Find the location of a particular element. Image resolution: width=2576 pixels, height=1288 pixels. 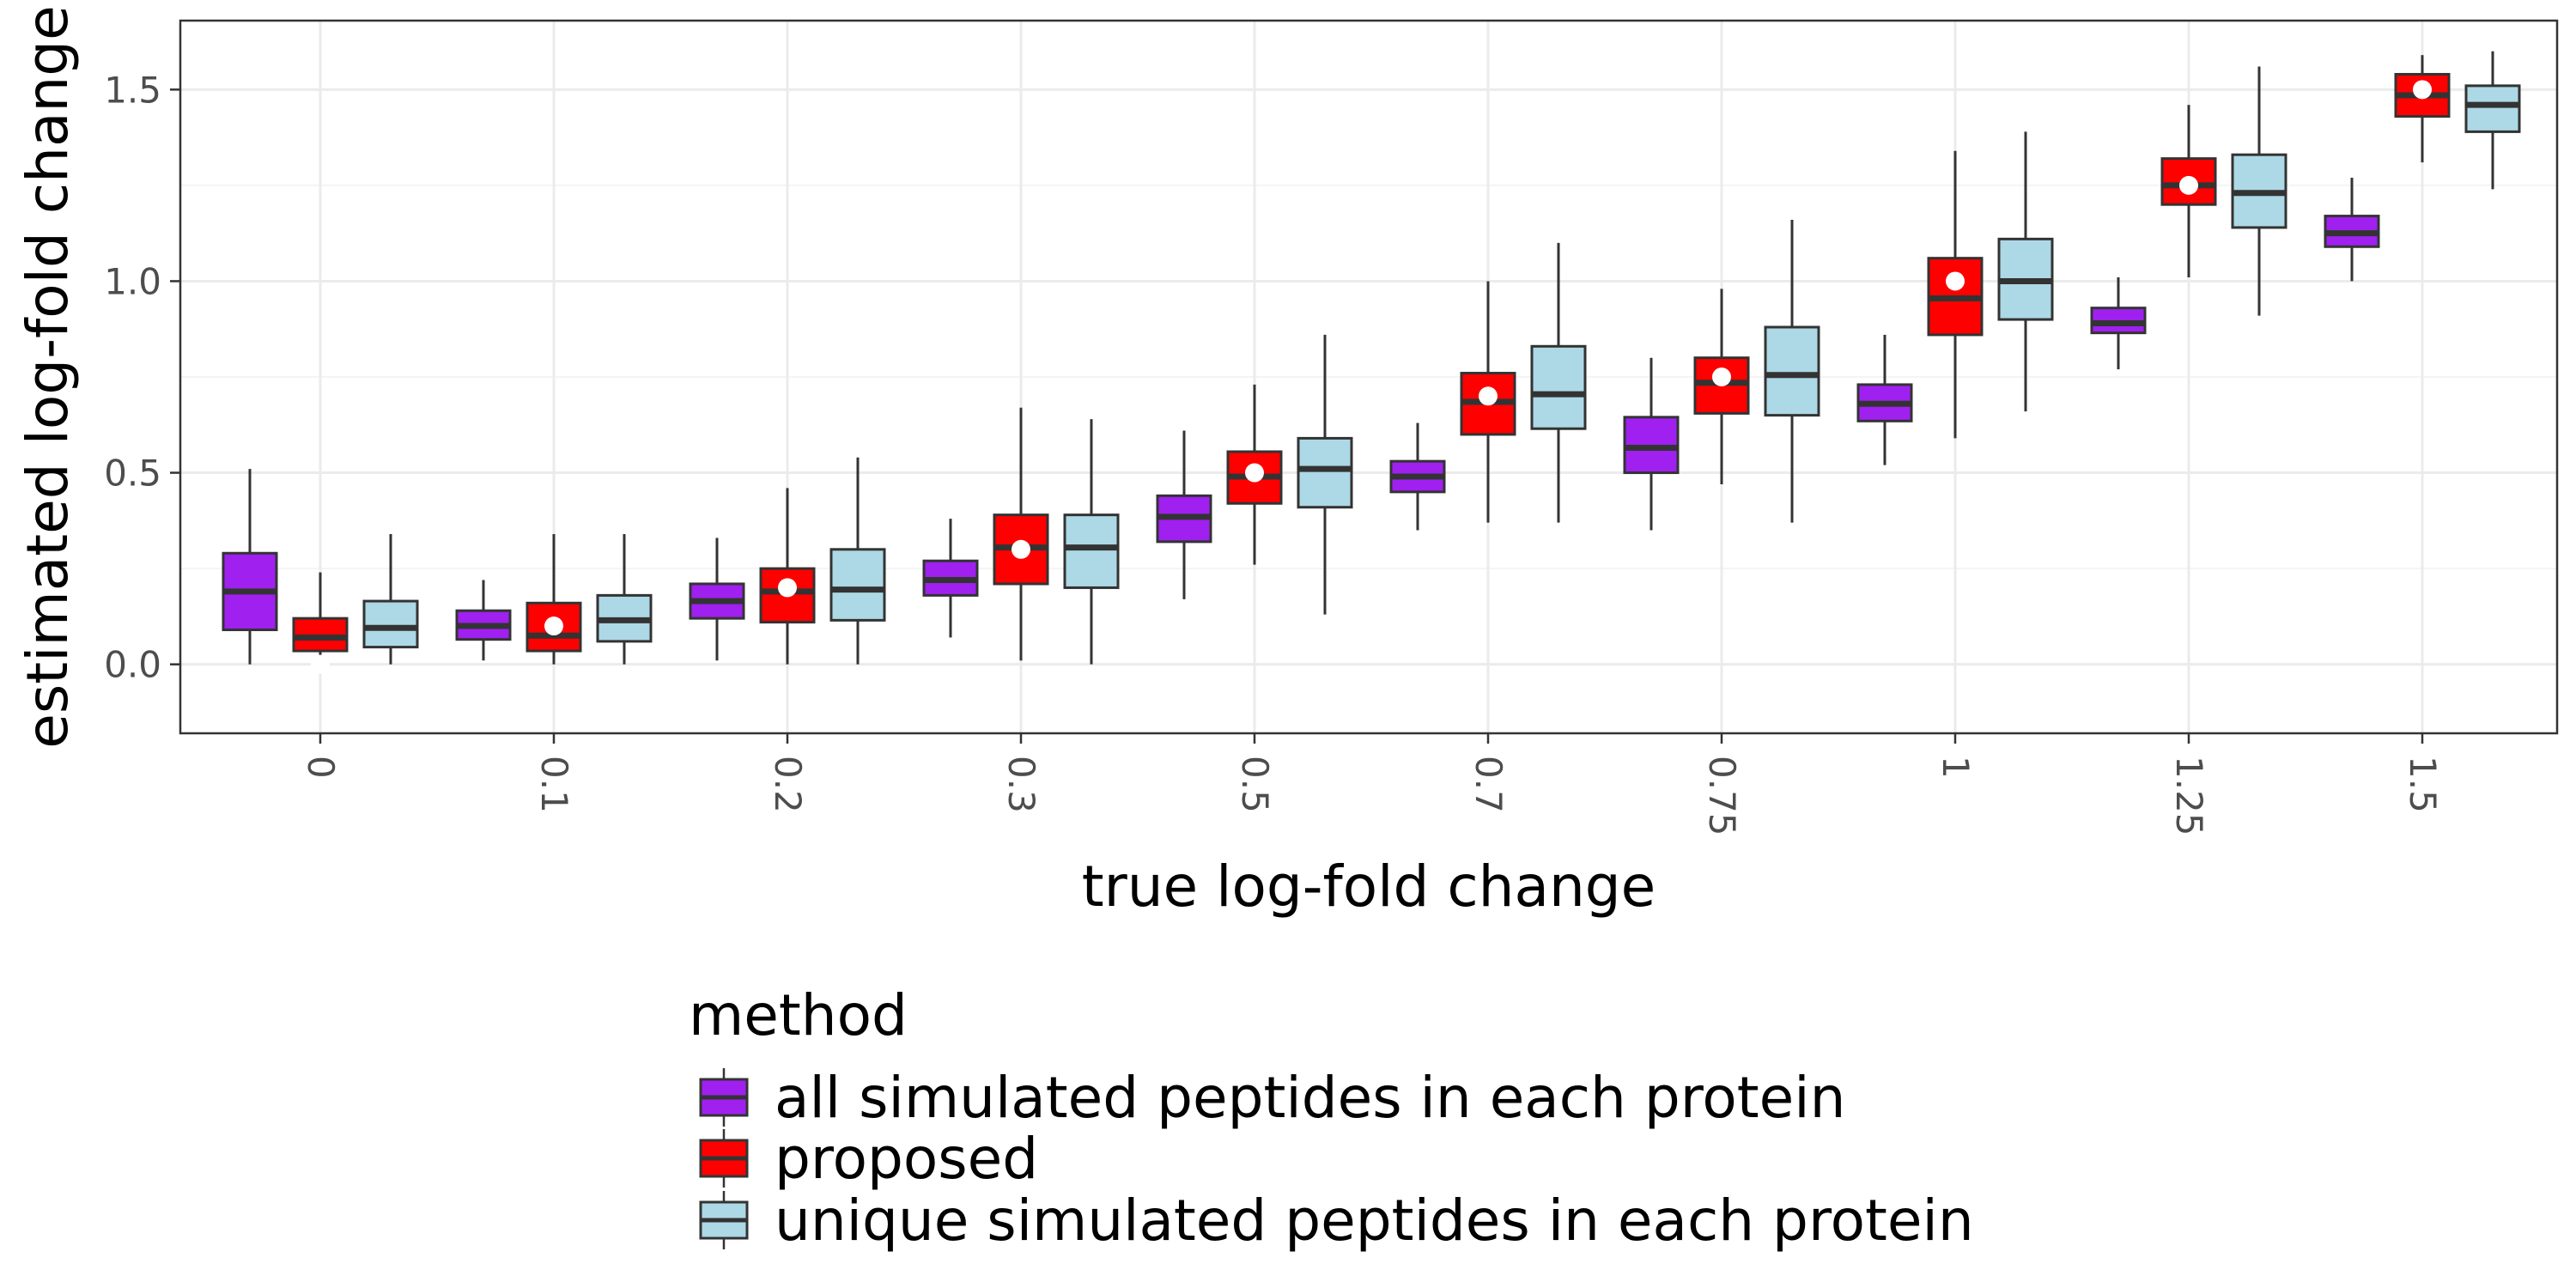

legend-title: method is located at coordinates (799, 1015).